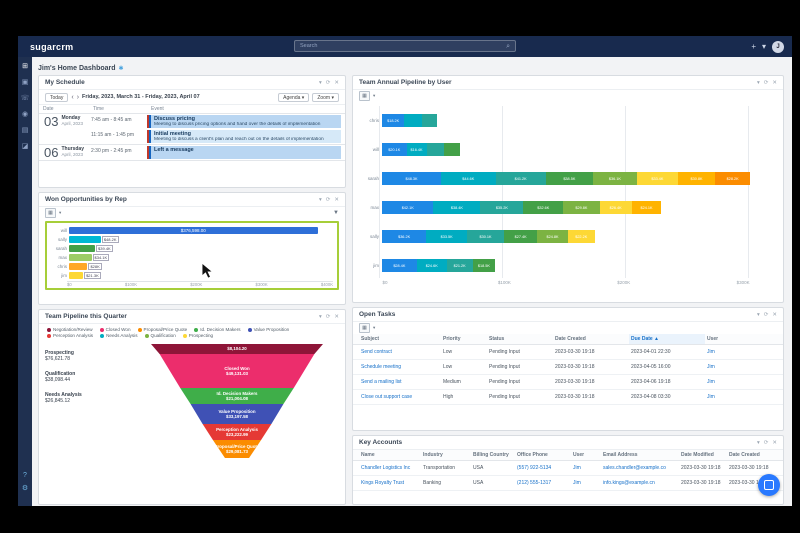  Describe the element at coordinates (119, 335) in the screenshot. I see `legend-item: Needs Analysis` at that location.